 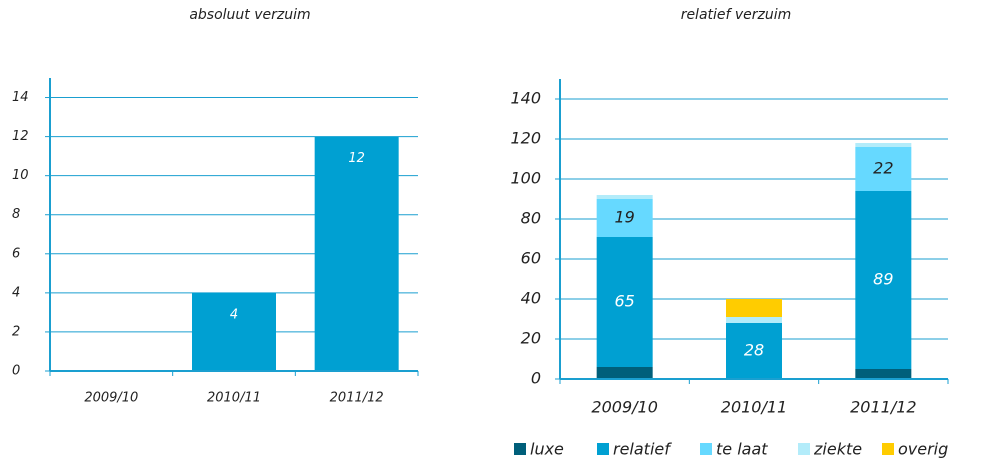 What do you see at coordinates (16, 214) in the screenshot?
I see `y-tick-label: 8` at bounding box center [16, 214].